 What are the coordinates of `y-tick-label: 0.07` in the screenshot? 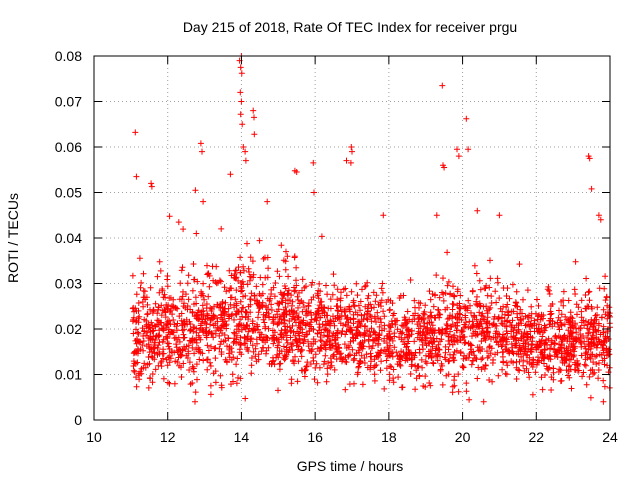 It's located at (68, 102).